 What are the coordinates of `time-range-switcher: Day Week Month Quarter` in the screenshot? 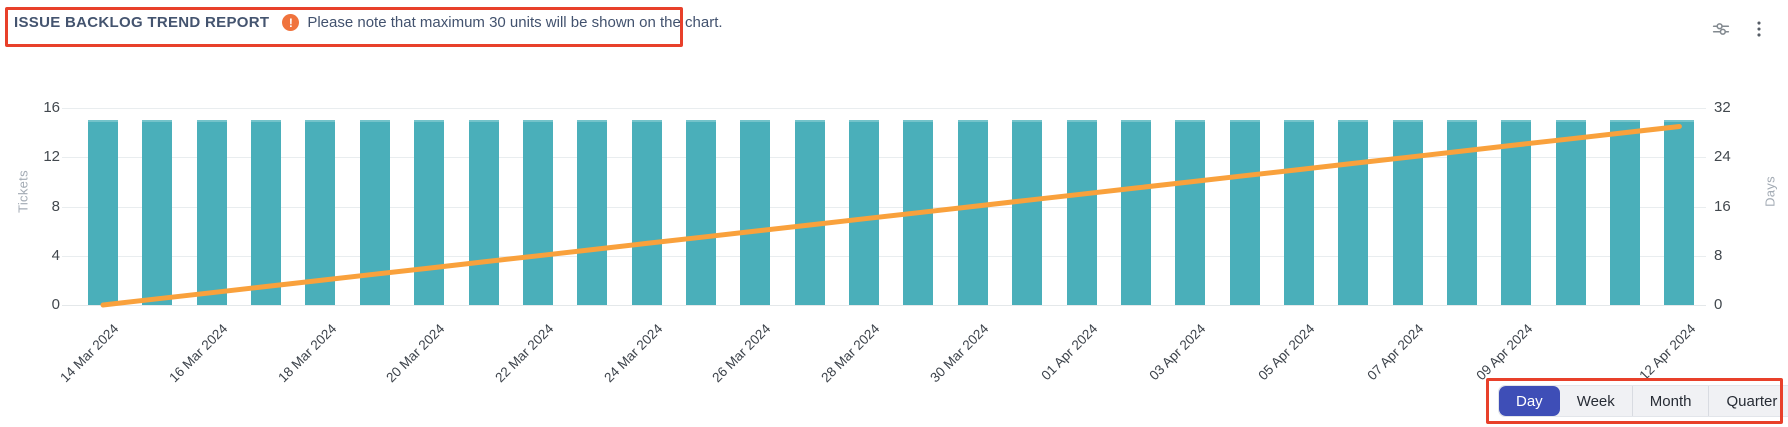 It's located at (1643, 401).